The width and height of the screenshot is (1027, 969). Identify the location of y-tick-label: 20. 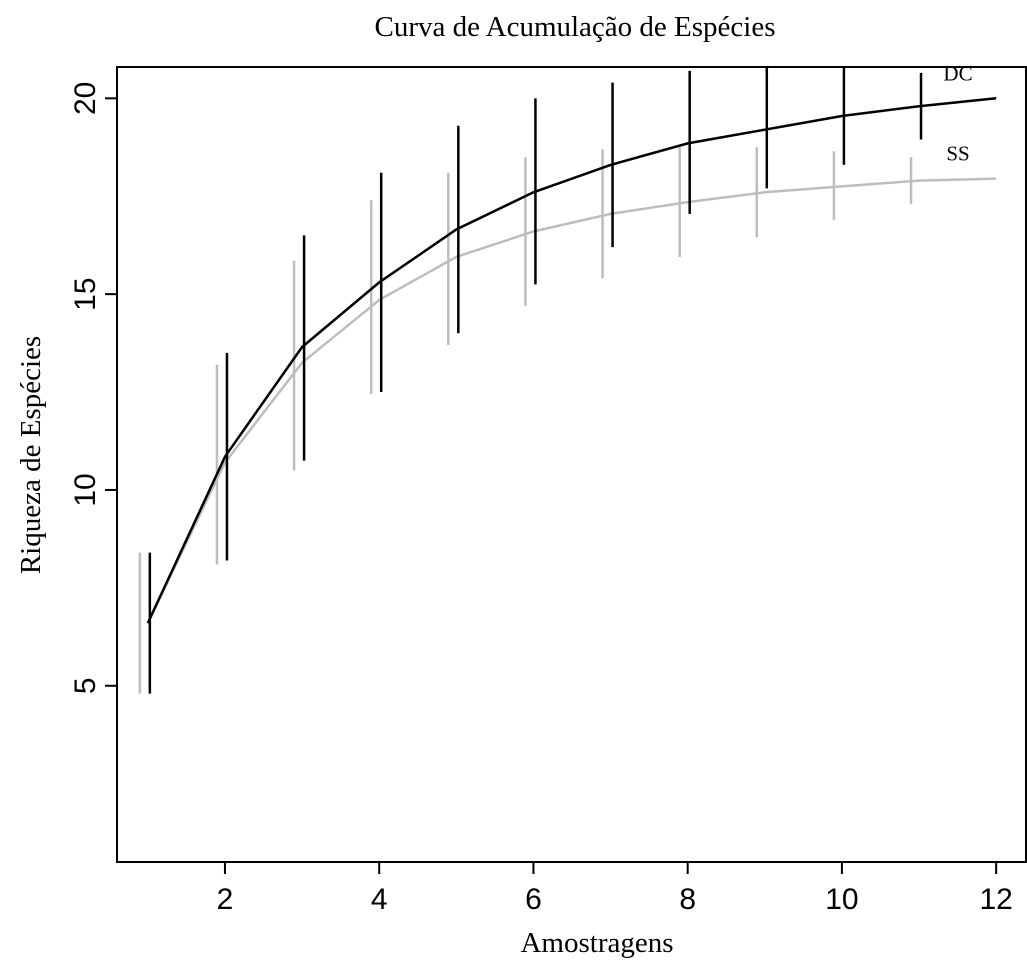
(85, 98).